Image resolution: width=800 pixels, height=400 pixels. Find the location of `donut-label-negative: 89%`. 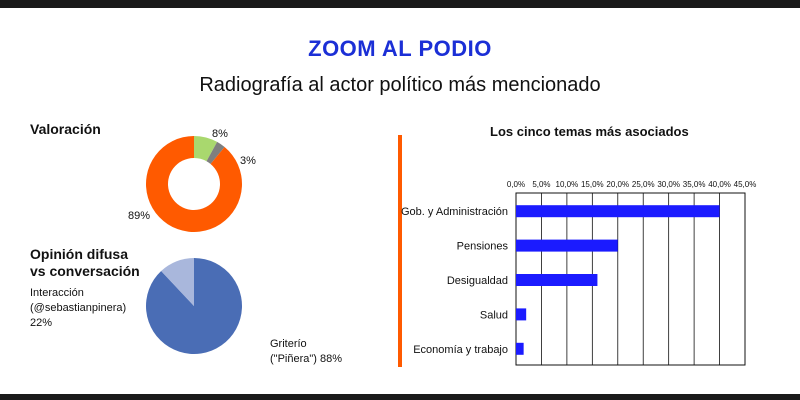

donut-label-negative: 89% is located at coordinates (139, 216).